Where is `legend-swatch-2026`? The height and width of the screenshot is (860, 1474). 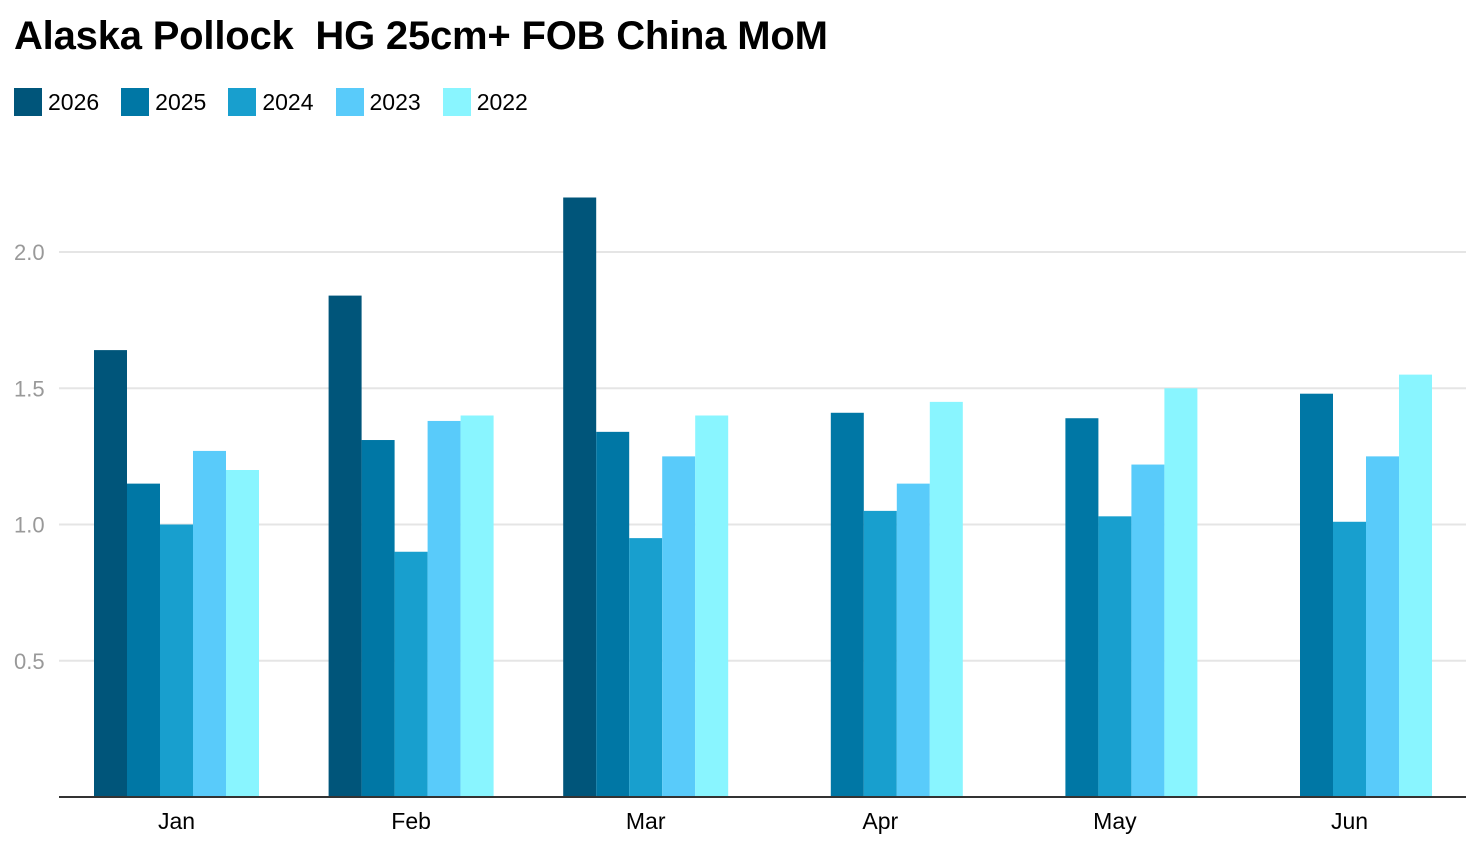
legend-swatch-2026 is located at coordinates (28, 102).